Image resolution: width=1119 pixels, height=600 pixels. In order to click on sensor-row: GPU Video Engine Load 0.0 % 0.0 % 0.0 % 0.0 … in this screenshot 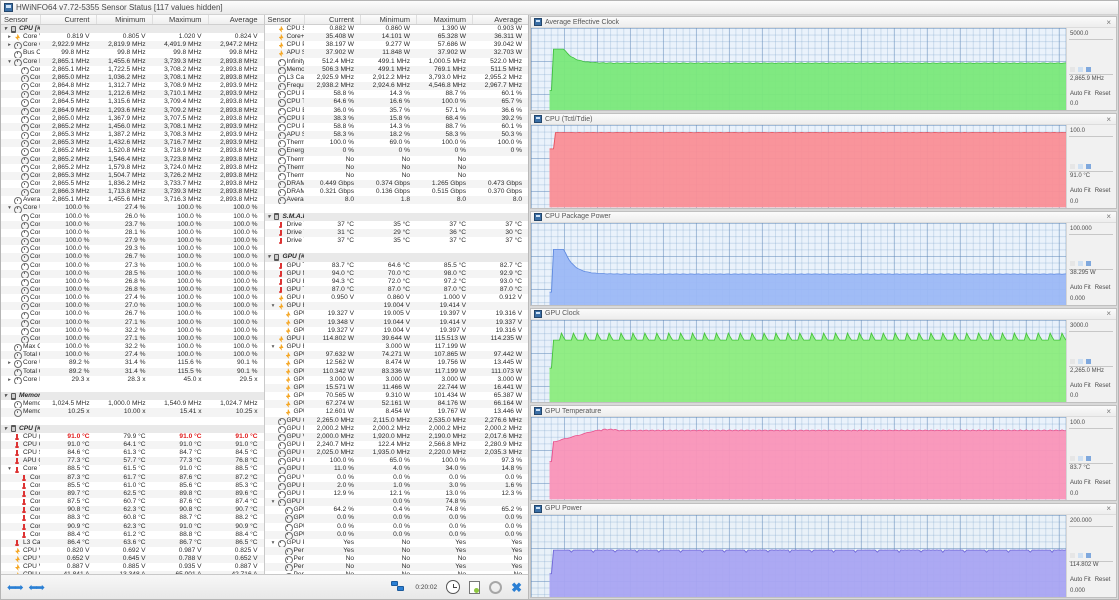, I will do `click(397, 478)`.